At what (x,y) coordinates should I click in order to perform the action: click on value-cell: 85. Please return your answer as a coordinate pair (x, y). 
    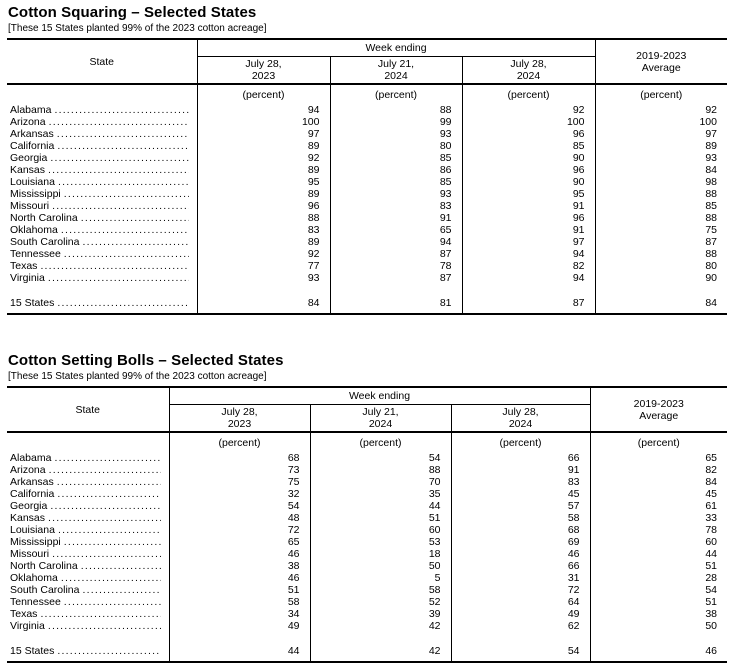
    Looking at the image, I should click on (395, 158).